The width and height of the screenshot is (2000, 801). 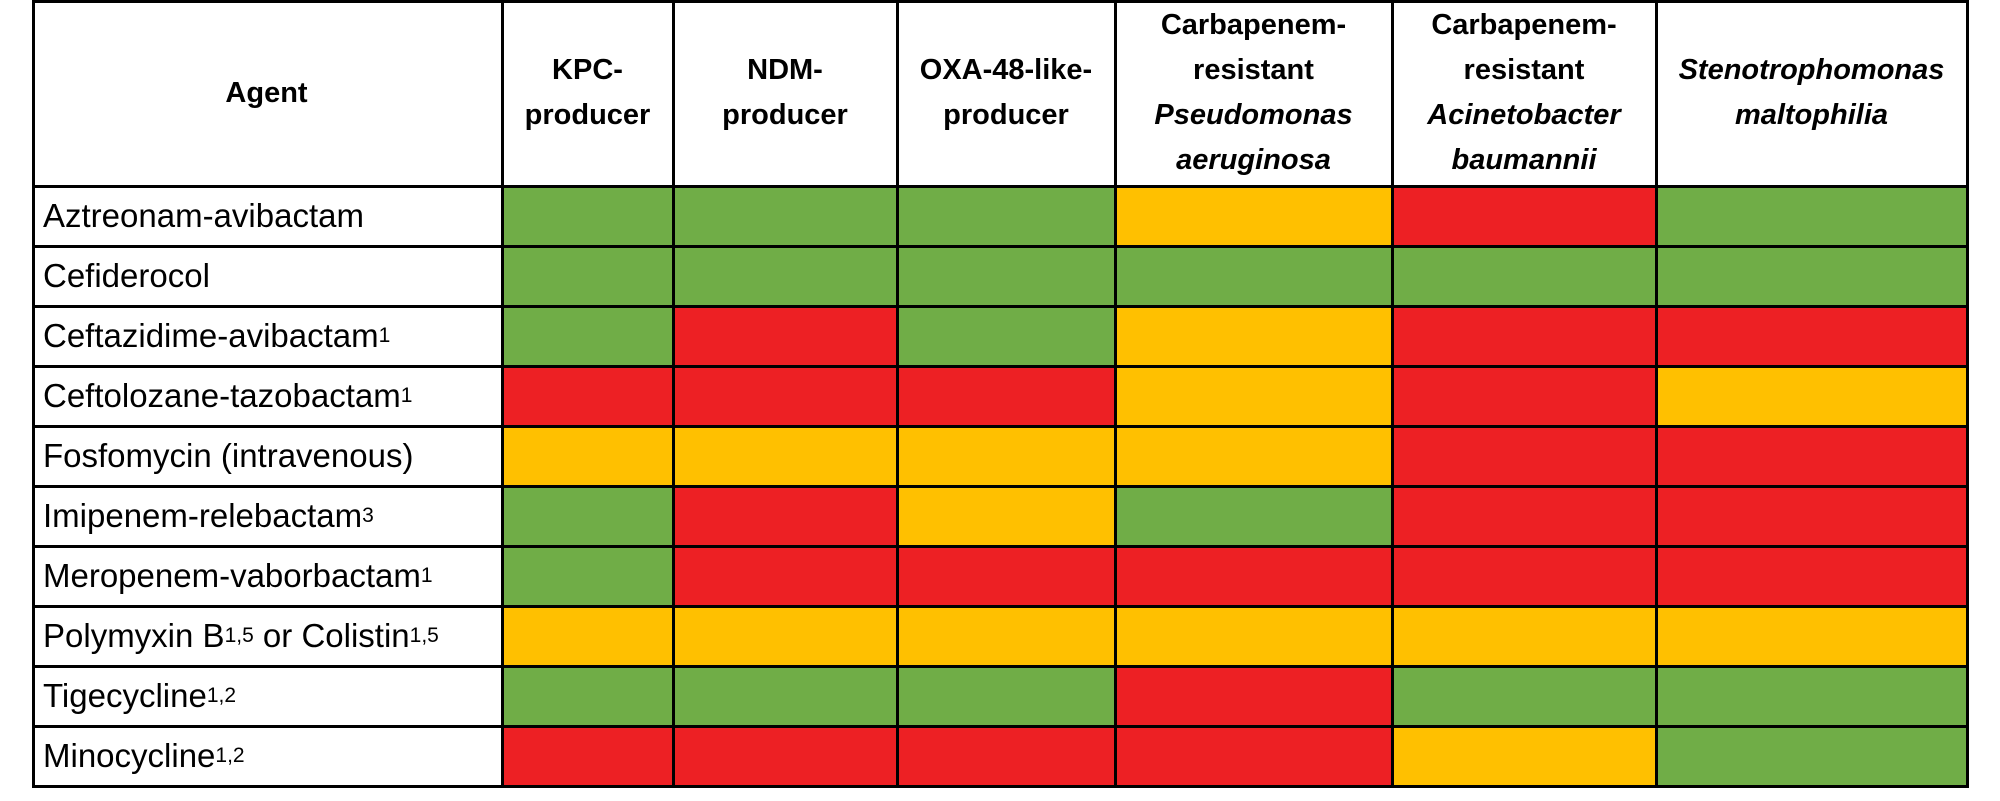 What do you see at coordinates (267, 276) in the screenshot?
I see `agent-name: Cefiderocol` at bounding box center [267, 276].